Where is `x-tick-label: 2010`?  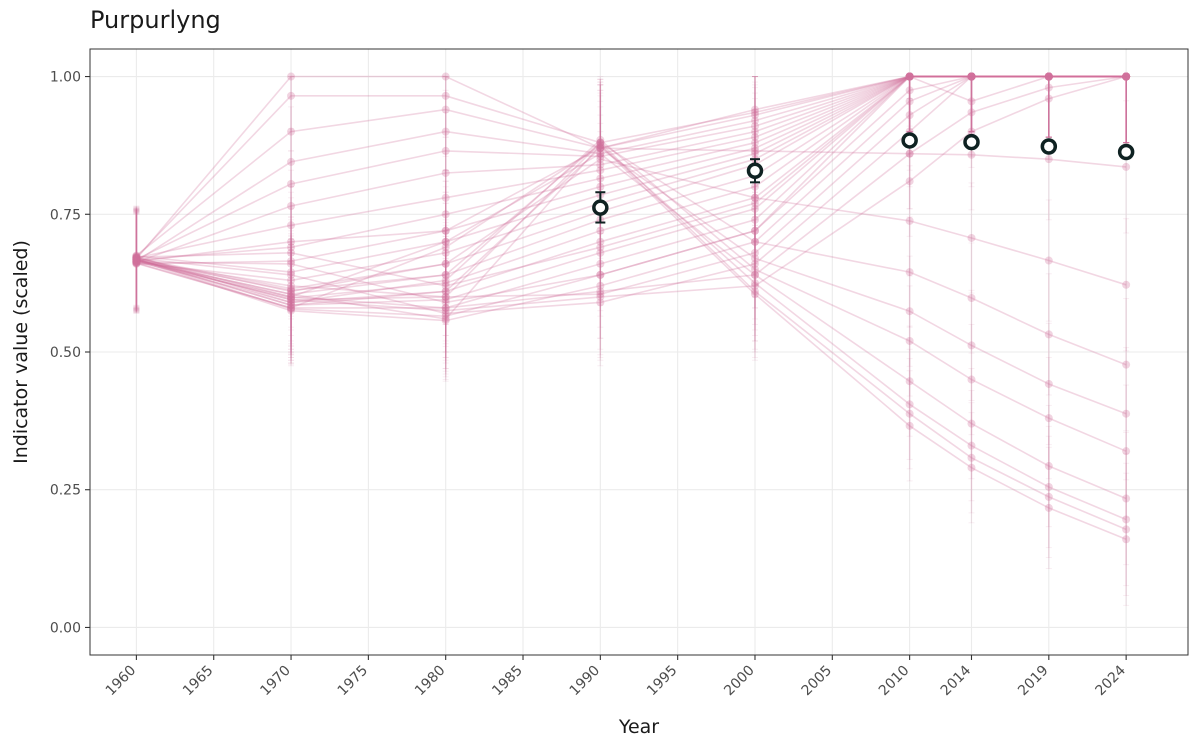 x-tick-label: 2010 is located at coordinates (894, 681).